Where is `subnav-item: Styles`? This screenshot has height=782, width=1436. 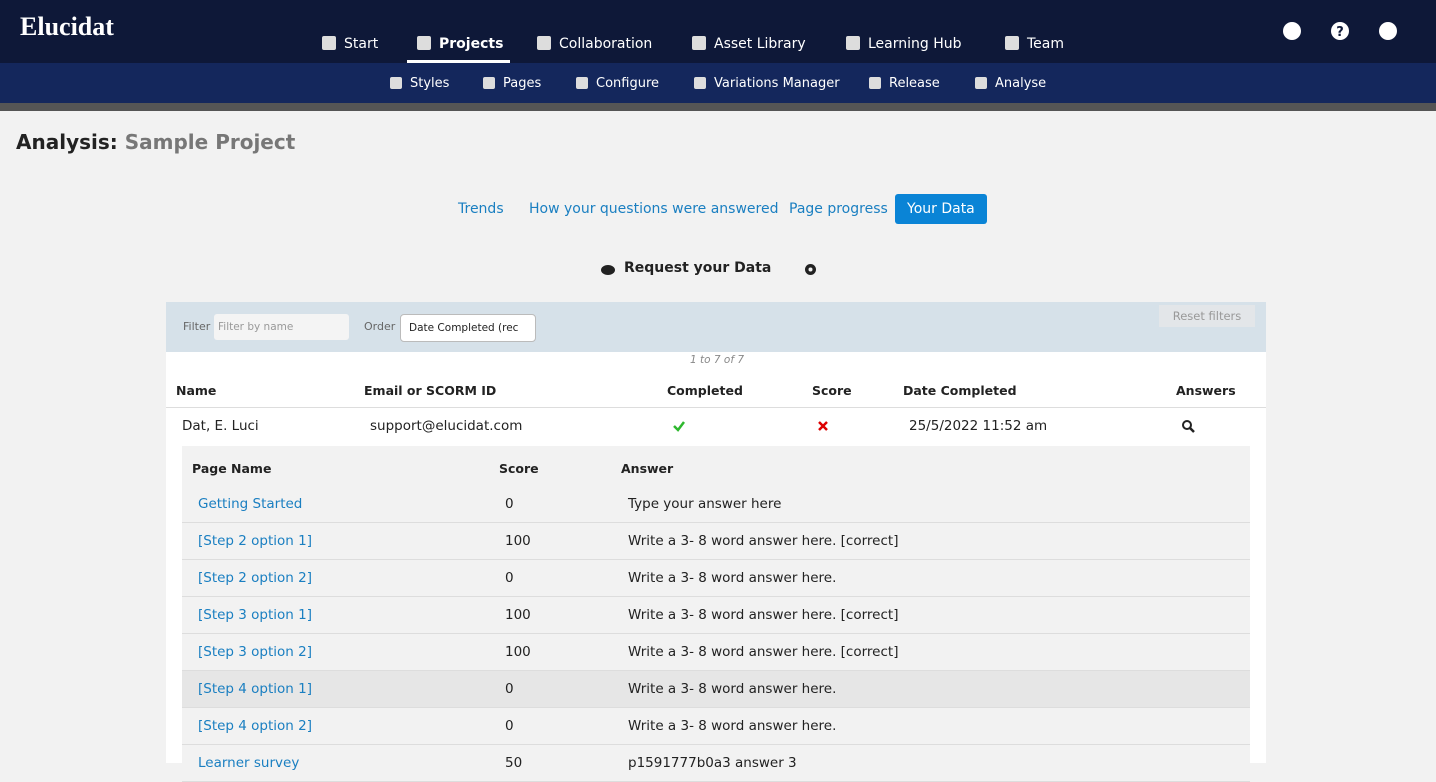
subnav-item: Styles is located at coordinates (419, 83).